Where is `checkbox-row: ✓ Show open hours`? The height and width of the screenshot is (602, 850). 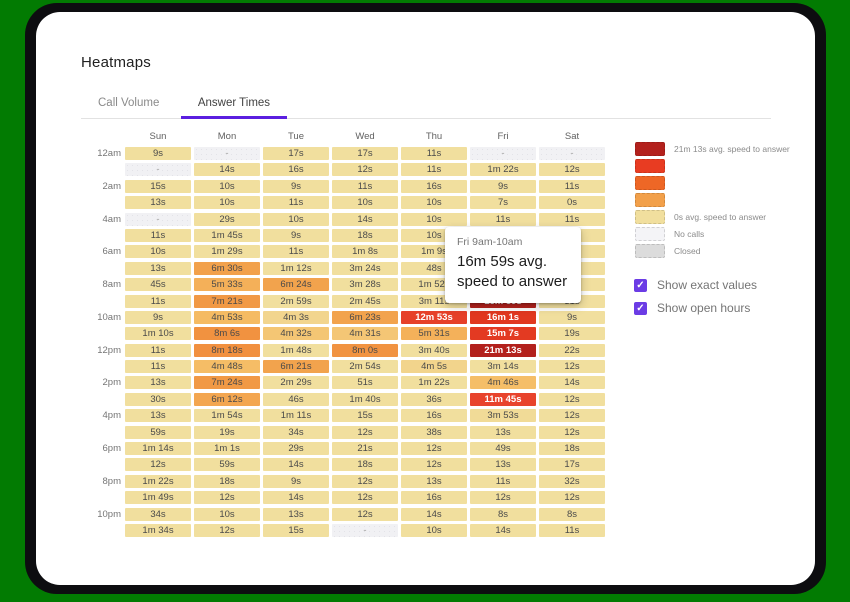
checkbox-row: ✓ Show open hours is located at coordinates (695, 308).